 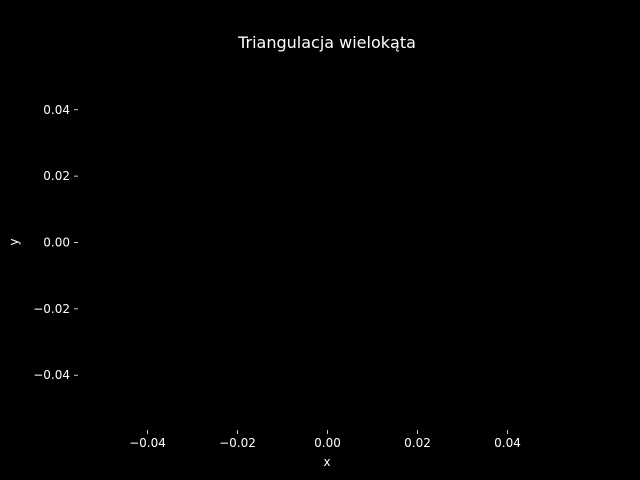 What do you see at coordinates (417, 443) in the screenshot?
I see `x-tick-label: 0.02` at bounding box center [417, 443].